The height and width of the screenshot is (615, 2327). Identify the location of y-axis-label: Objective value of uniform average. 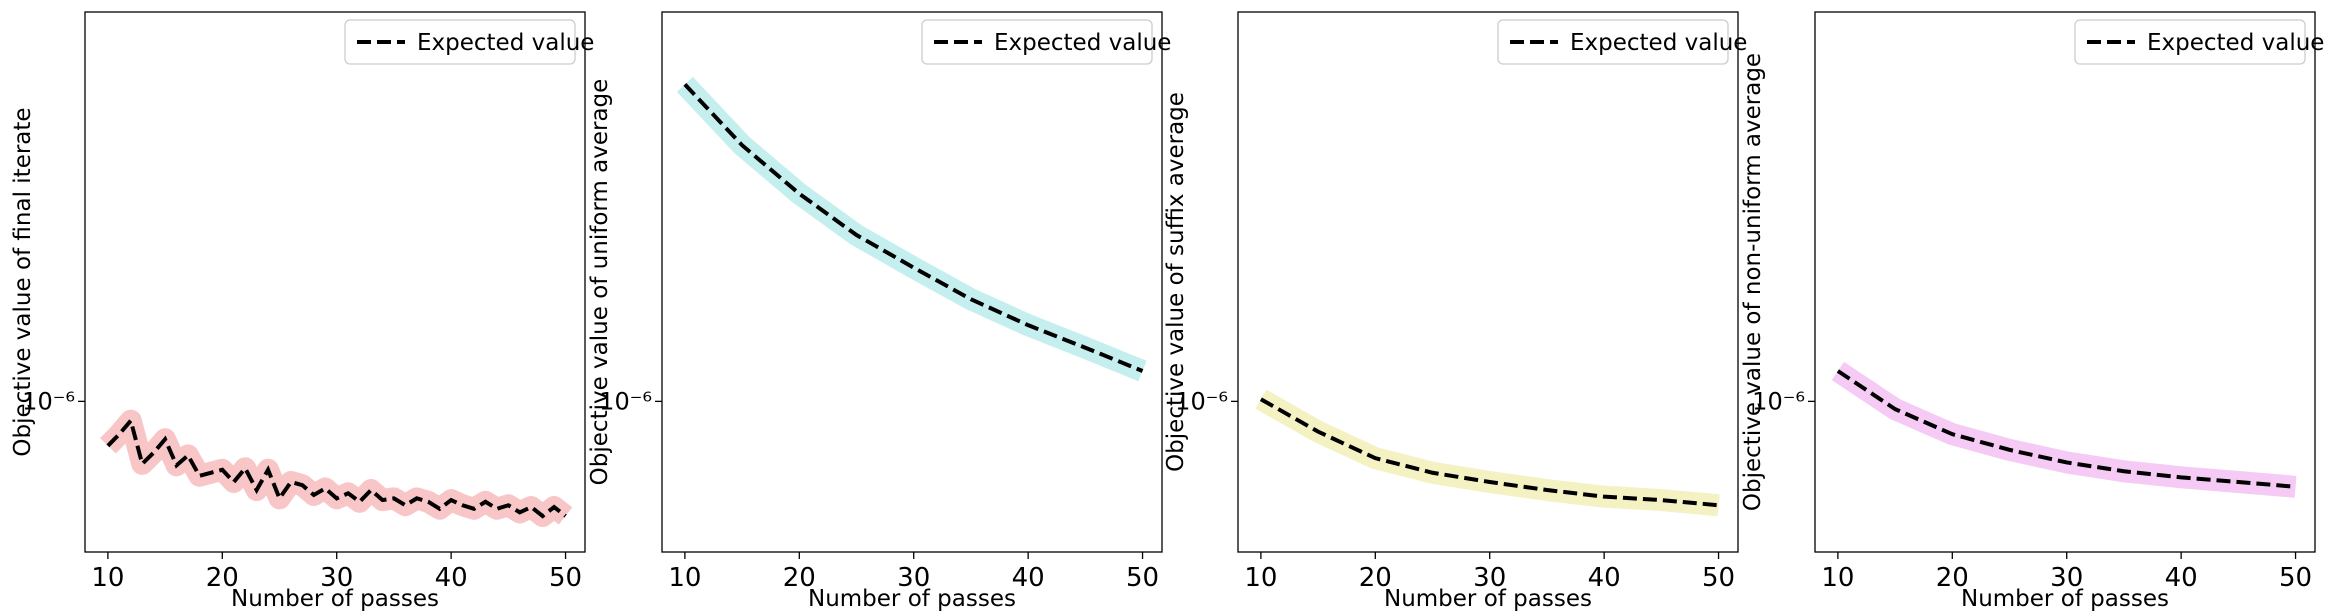
(600, 282).